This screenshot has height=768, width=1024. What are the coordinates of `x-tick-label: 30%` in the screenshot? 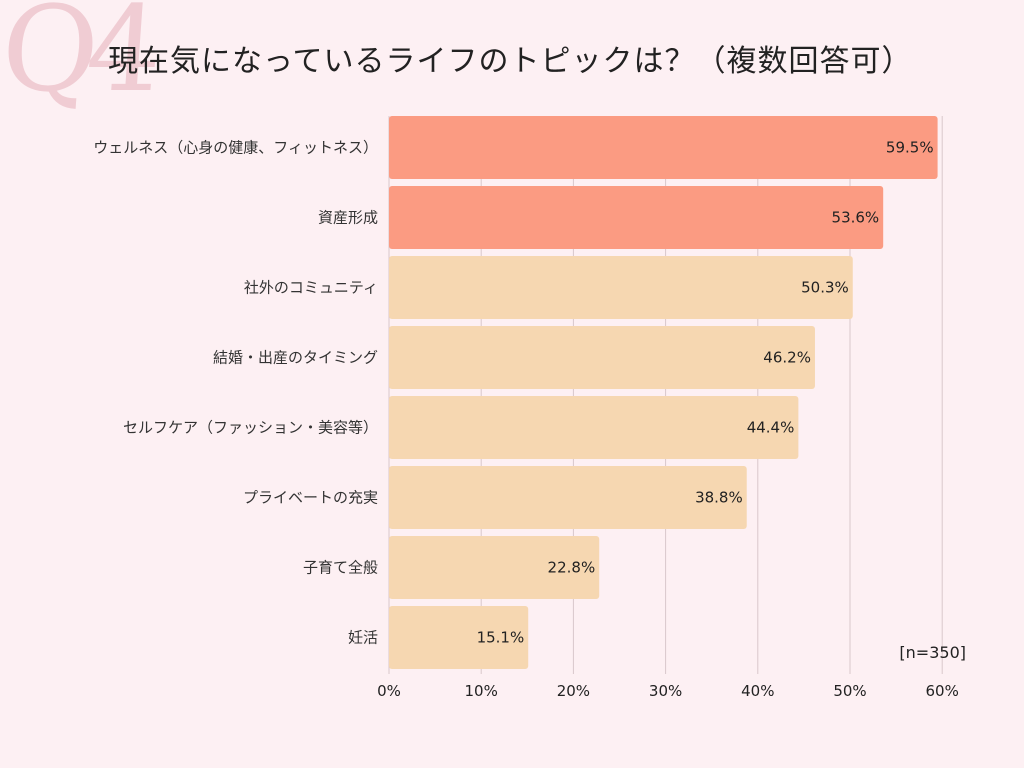 It's located at (665, 691).